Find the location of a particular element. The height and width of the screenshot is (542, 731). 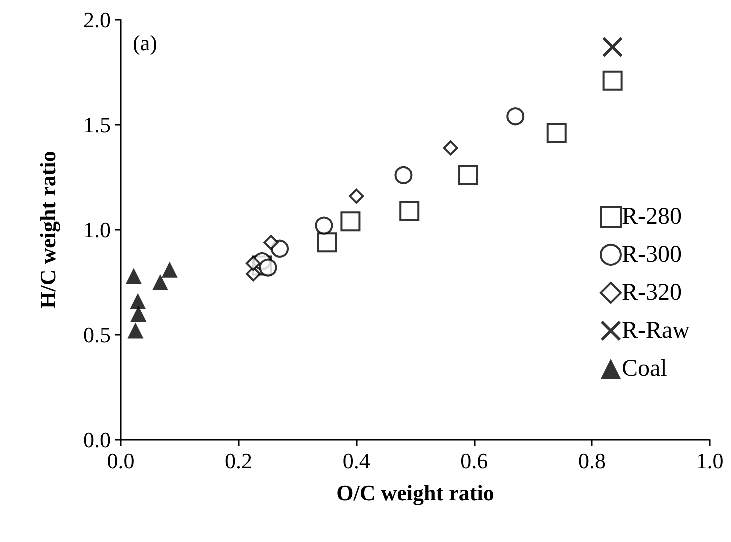

legend-label: R-280 is located at coordinates (652, 217).